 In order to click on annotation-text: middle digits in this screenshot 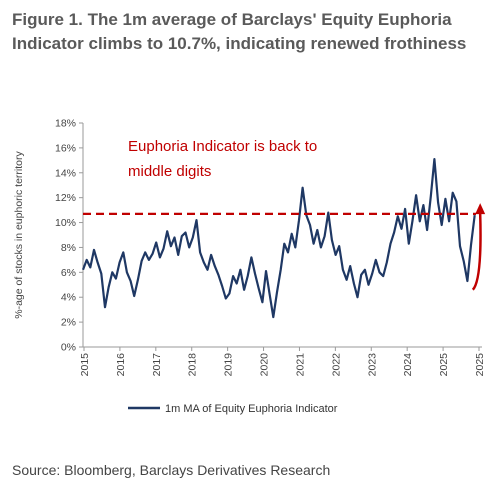, I will do `click(169, 171)`.